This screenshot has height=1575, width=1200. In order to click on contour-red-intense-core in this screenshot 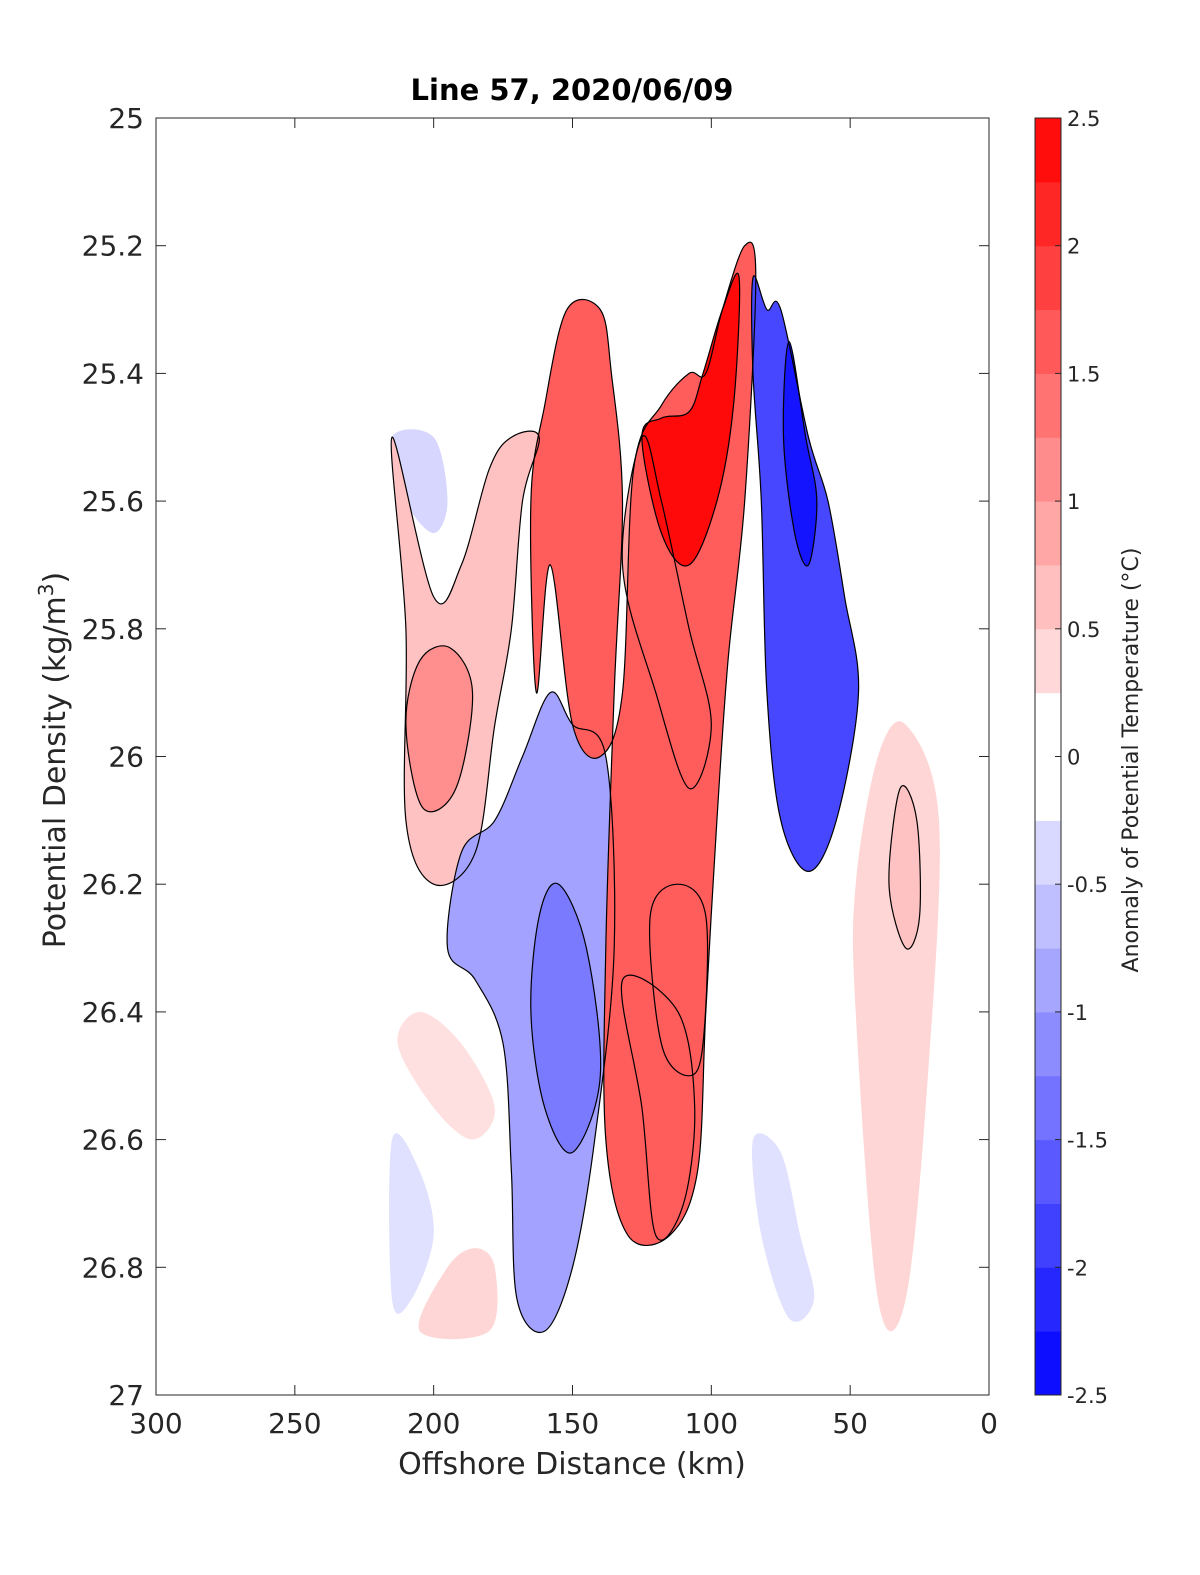, I will do `click(691, 419)`.